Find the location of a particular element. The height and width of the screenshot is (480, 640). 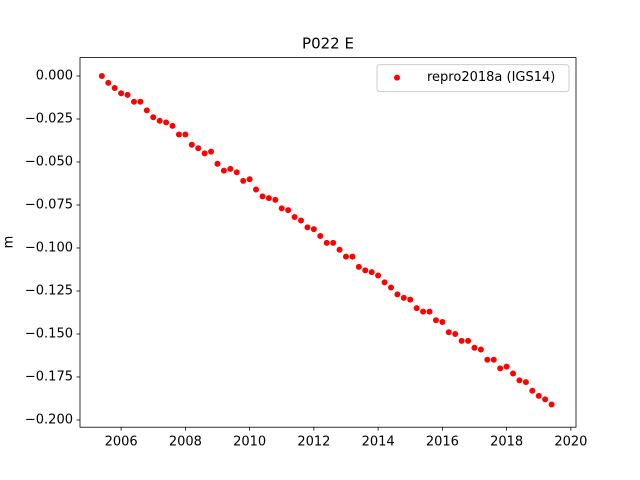

x-tick-label: 2018 is located at coordinates (506, 442).